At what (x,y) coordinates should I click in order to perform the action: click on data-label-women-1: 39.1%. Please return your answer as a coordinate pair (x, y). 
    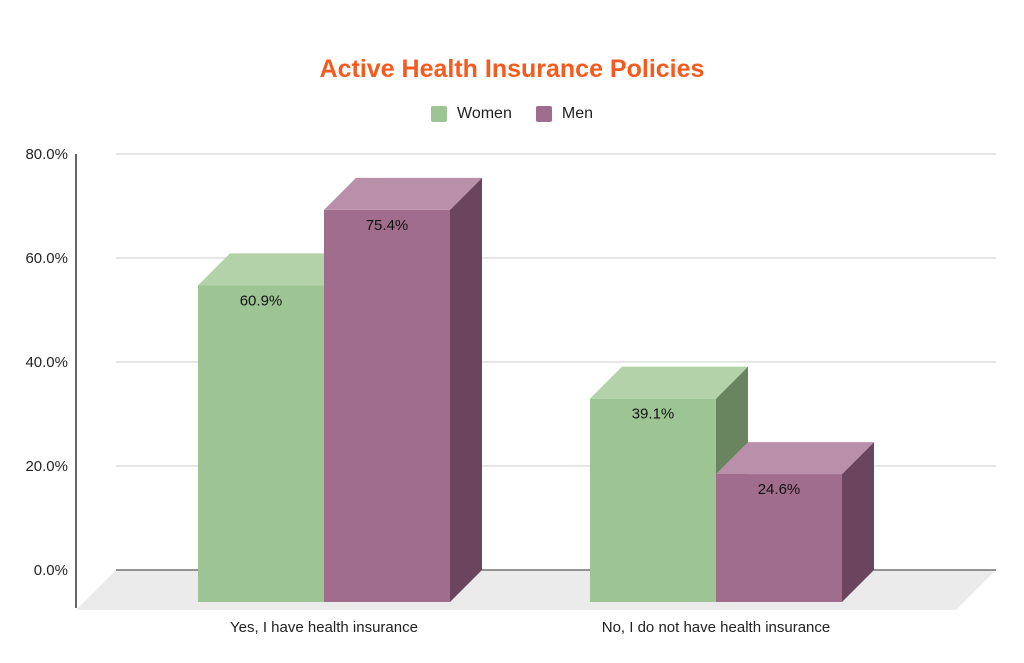
    Looking at the image, I should click on (653, 414).